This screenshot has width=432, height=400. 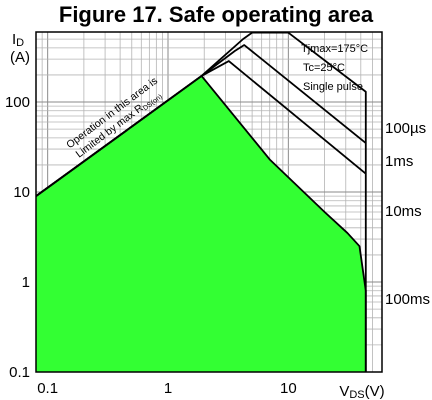 What do you see at coordinates (324, 68) in the screenshot?
I see `note-tc: Tc=25°C` at bounding box center [324, 68].